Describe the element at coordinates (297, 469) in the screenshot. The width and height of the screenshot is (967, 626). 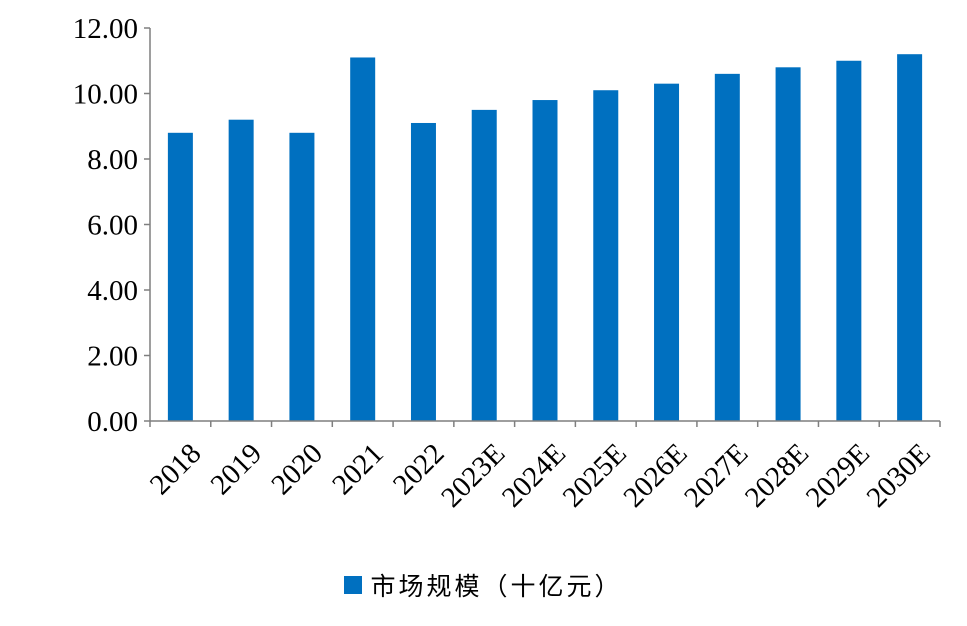
I see `x-tick-label: 2020` at that location.